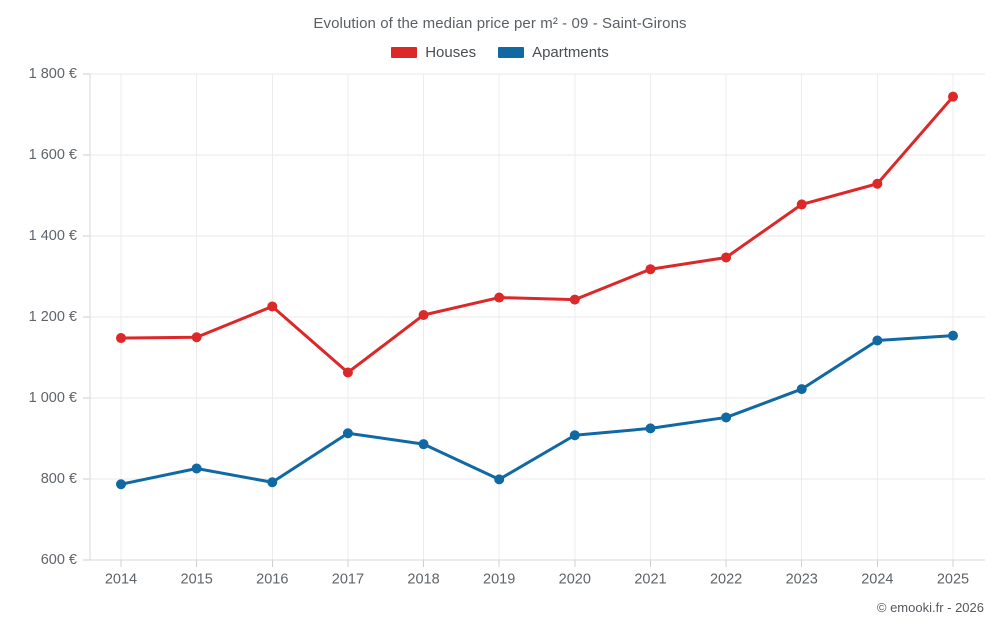 This screenshot has width=1000, height=625. I want to click on x-axis-tick-label: 2021, so click(650, 580).